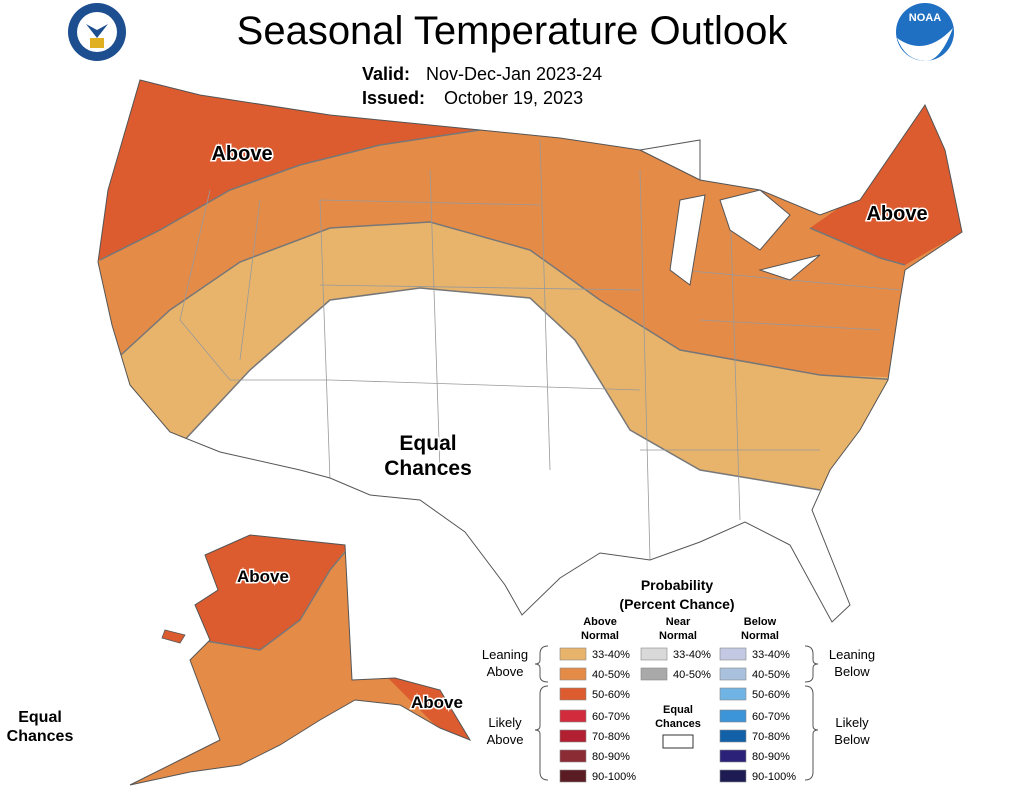 The height and width of the screenshot is (791, 1024). I want to click on valid-label: Valid:, so click(386, 74).